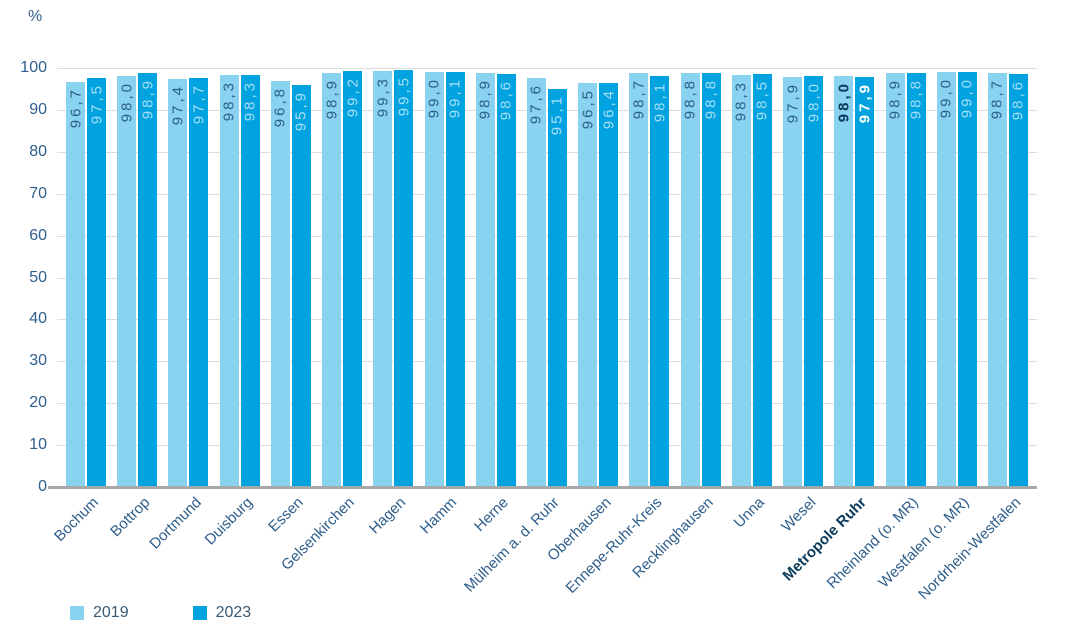 This screenshot has height=632, width=1080. What do you see at coordinates (23, 277) in the screenshot?
I see `y-axis-tick-labels: 0 10 20 30 40 50 60 70 80 90 100` at bounding box center [23, 277].